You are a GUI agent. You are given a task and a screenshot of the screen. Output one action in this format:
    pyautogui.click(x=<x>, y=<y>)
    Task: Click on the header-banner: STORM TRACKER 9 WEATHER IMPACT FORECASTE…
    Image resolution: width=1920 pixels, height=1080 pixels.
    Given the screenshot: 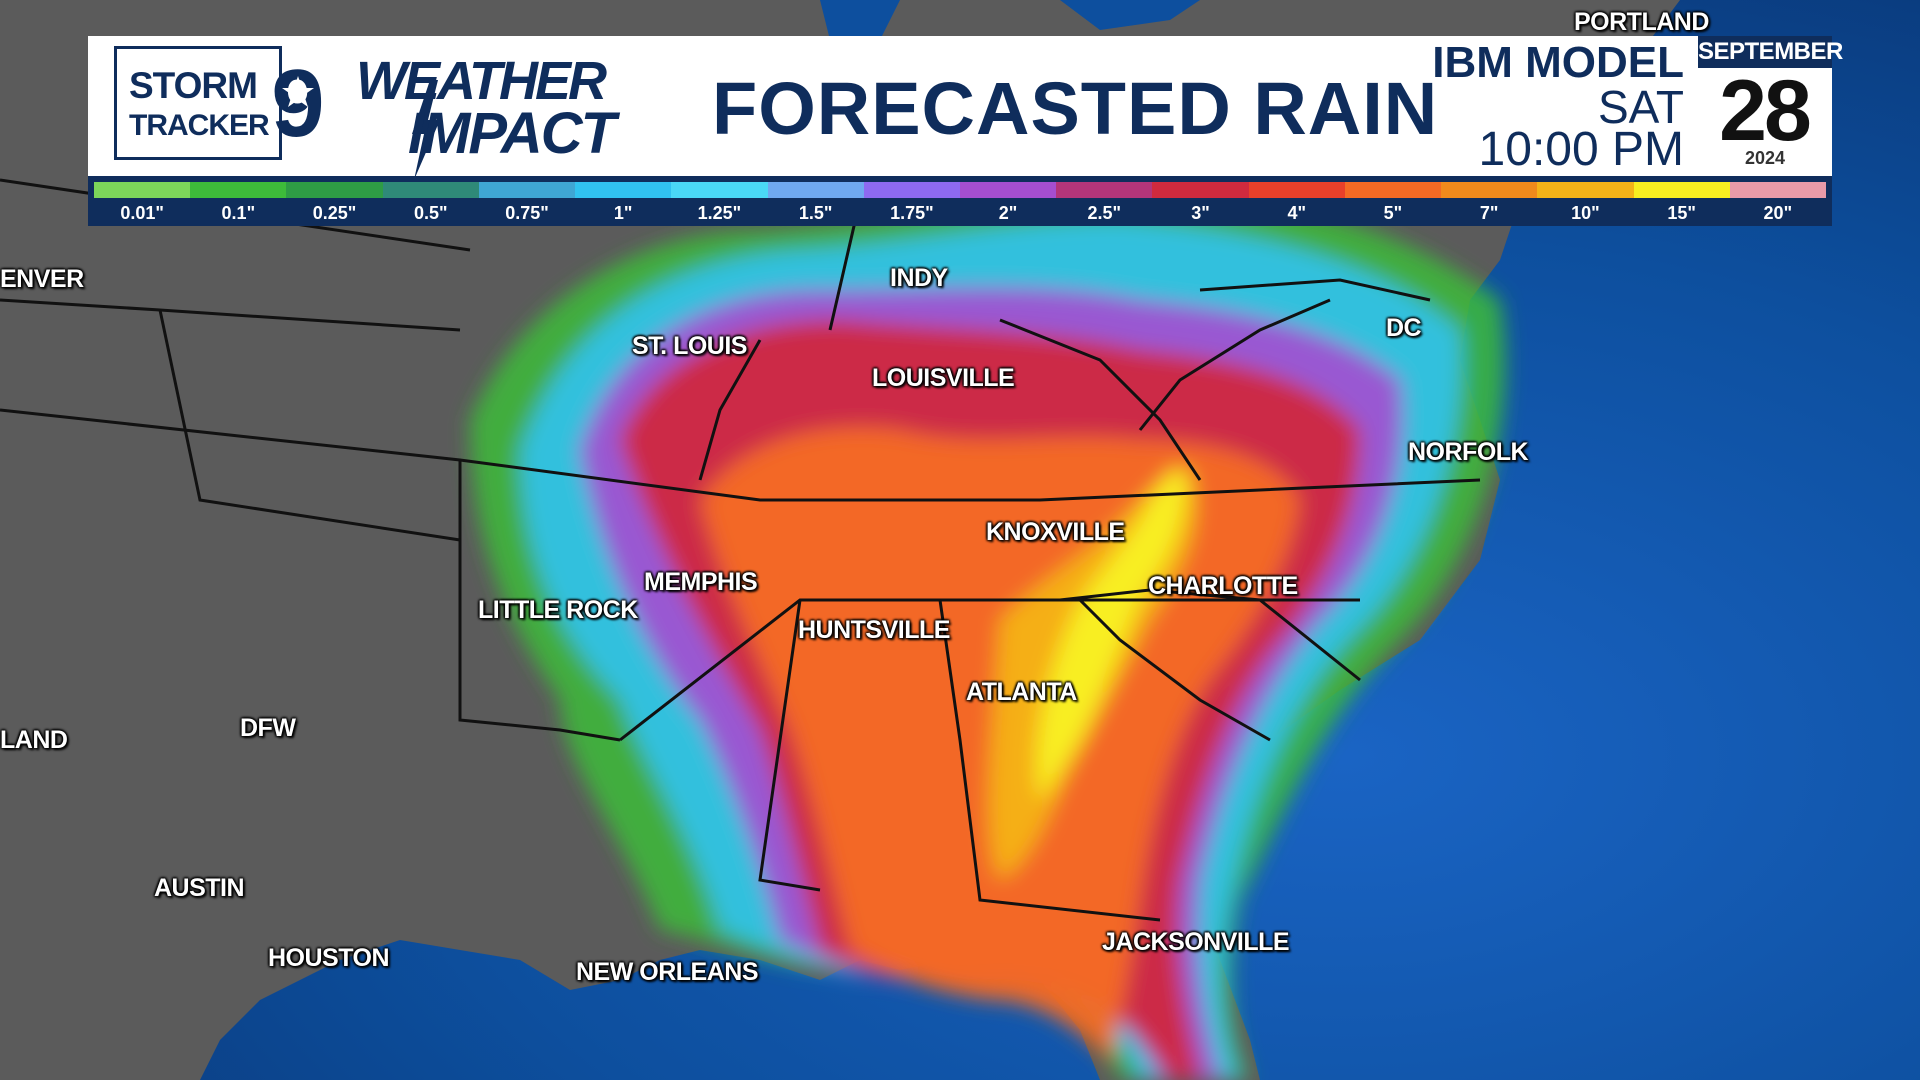 What is the action you would take?
    pyautogui.click(x=965, y=108)
    